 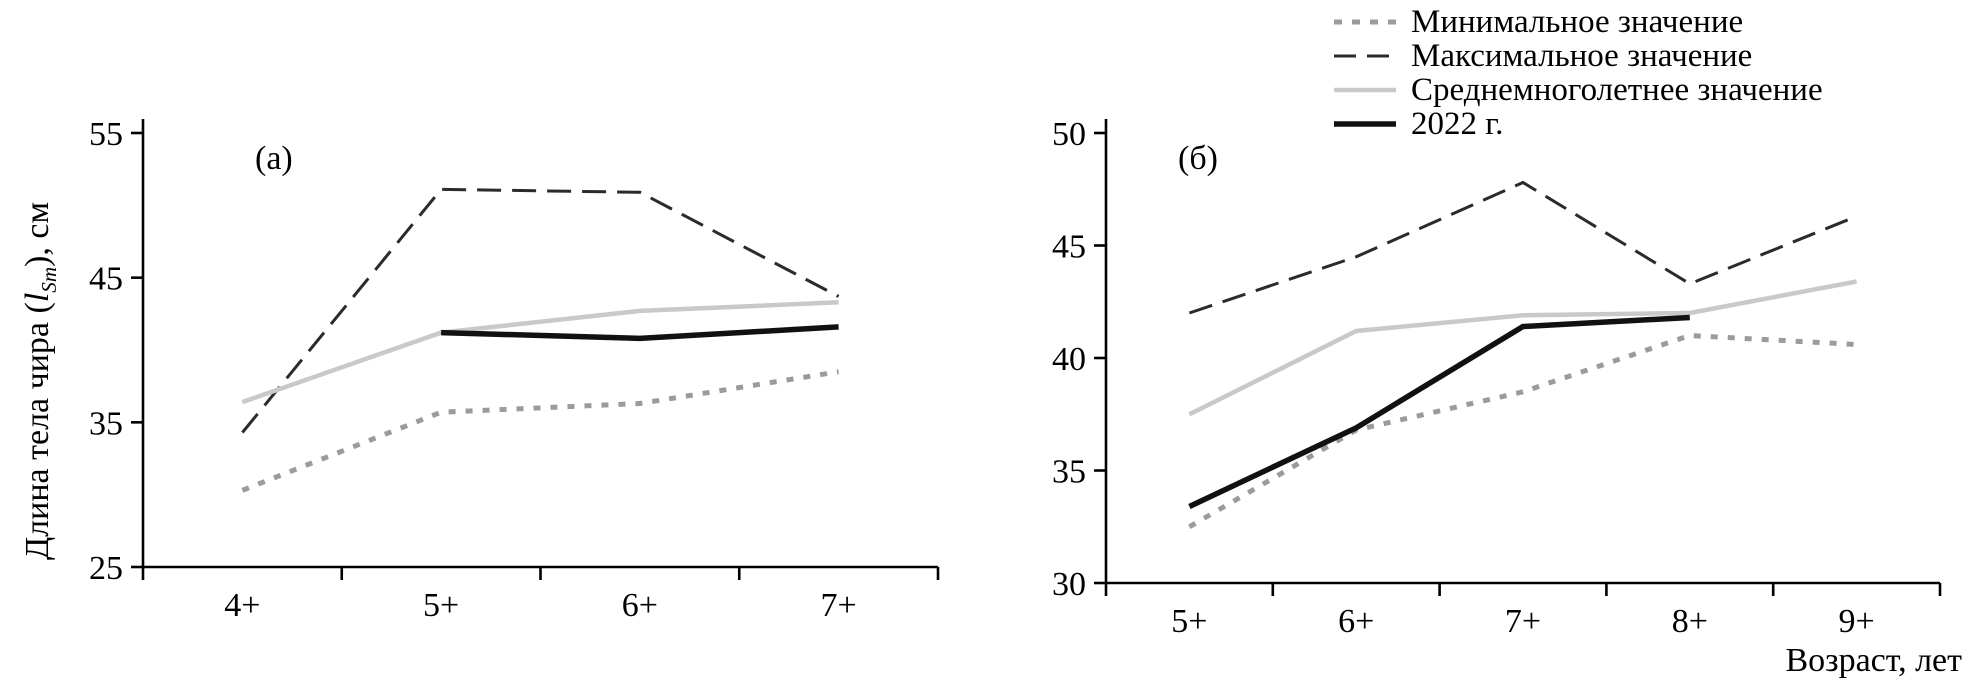 I want to click on y-tick-label: 25, so click(x=106, y=568).